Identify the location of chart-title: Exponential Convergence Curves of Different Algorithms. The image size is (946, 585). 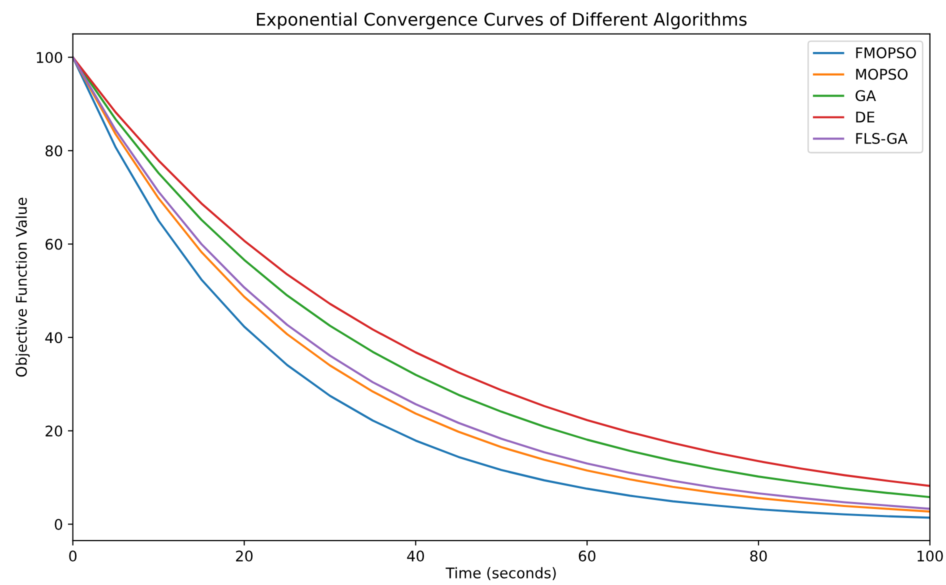
(502, 21).